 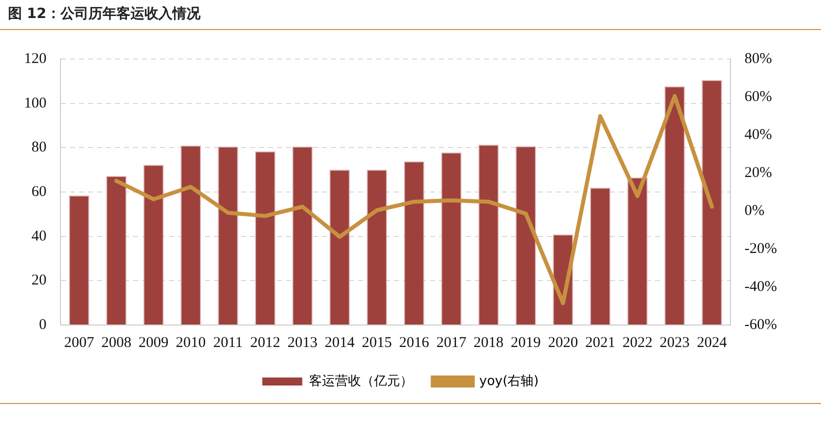 What do you see at coordinates (360, 380) in the screenshot?
I see `legend-label: 客运营收（亿元）` at bounding box center [360, 380].